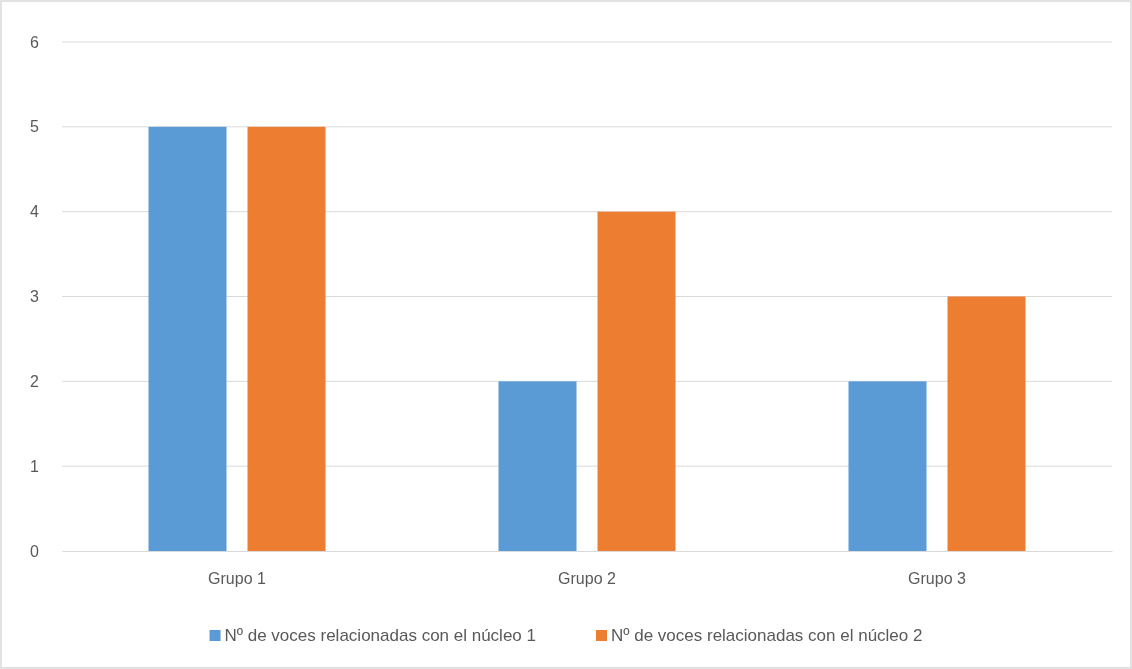 The width and height of the screenshot is (1132, 669). What do you see at coordinates (587, 579) in the screenshot?
I see `x-tick-label: Grupo 2` at bounding box center [587, 579].